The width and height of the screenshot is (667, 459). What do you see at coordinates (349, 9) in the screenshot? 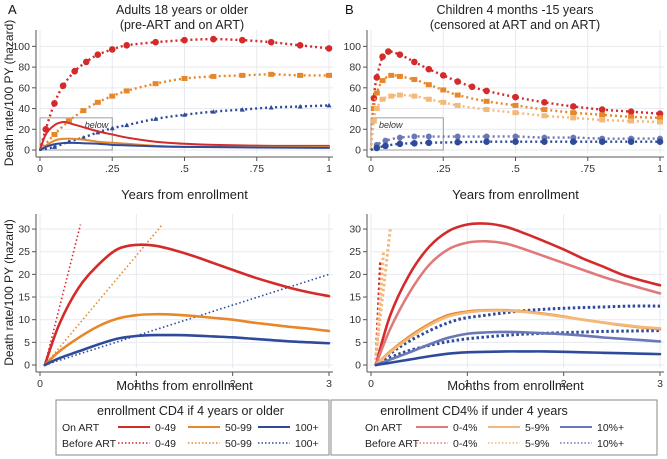
I see `panel-letter-b: B` at bounding box center [349, 9].